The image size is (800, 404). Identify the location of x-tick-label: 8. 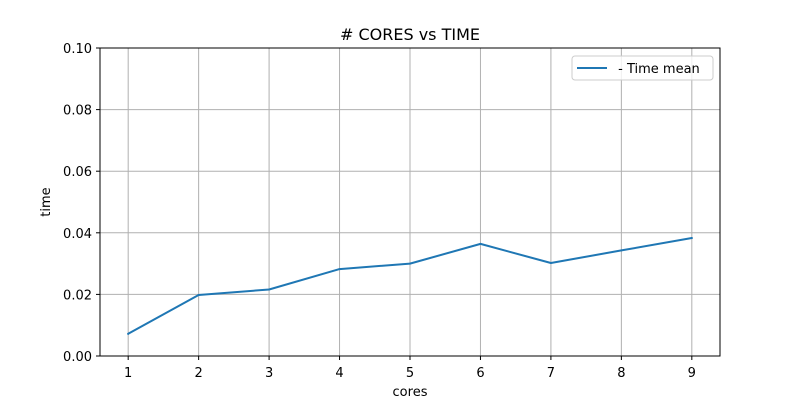
(621, 373).